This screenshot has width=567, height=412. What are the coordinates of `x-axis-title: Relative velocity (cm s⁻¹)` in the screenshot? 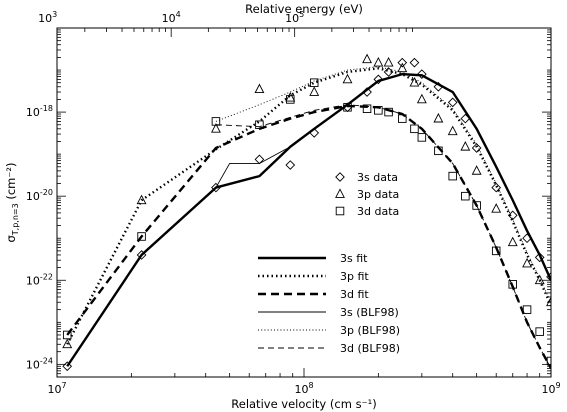 It's located at (303, 404).